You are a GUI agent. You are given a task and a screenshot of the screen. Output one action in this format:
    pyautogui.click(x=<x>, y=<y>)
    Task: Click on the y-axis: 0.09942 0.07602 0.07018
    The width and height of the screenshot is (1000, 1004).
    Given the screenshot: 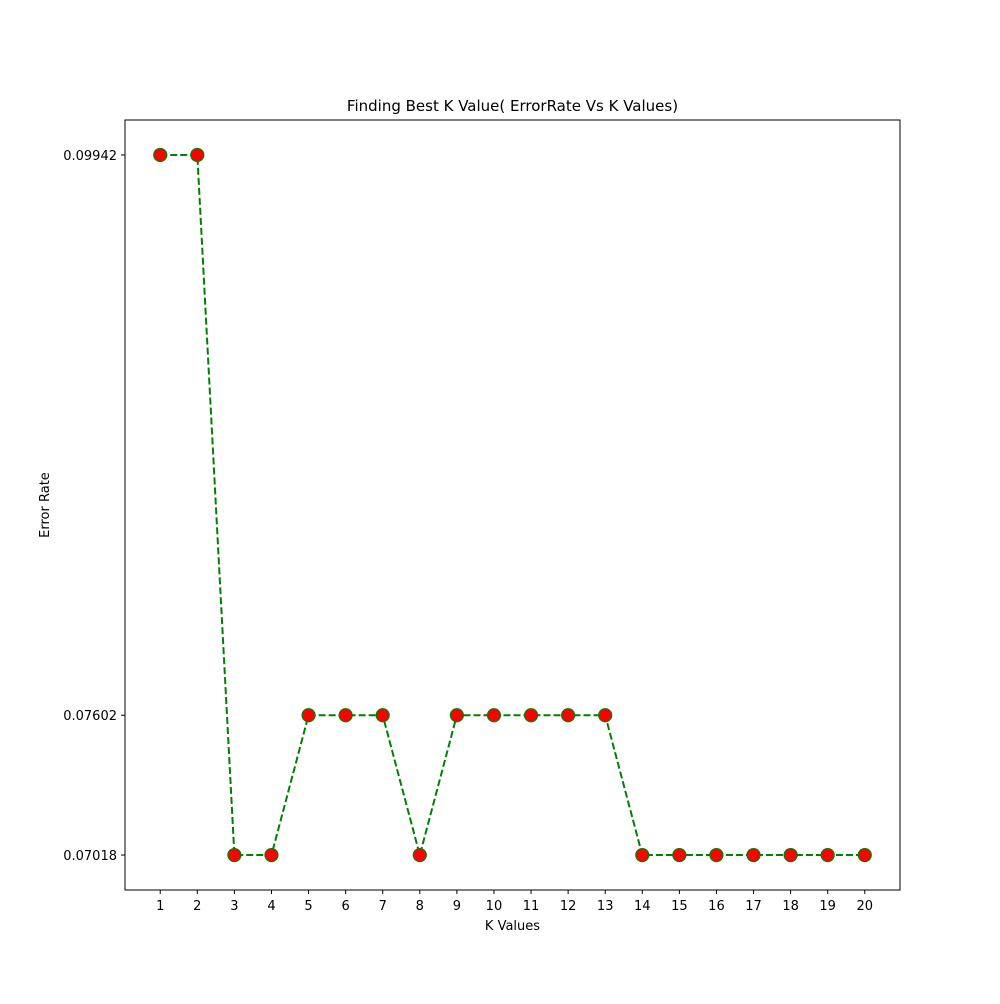 What is the action you would take?
    pyautogui.click(x=94, y=506)
    